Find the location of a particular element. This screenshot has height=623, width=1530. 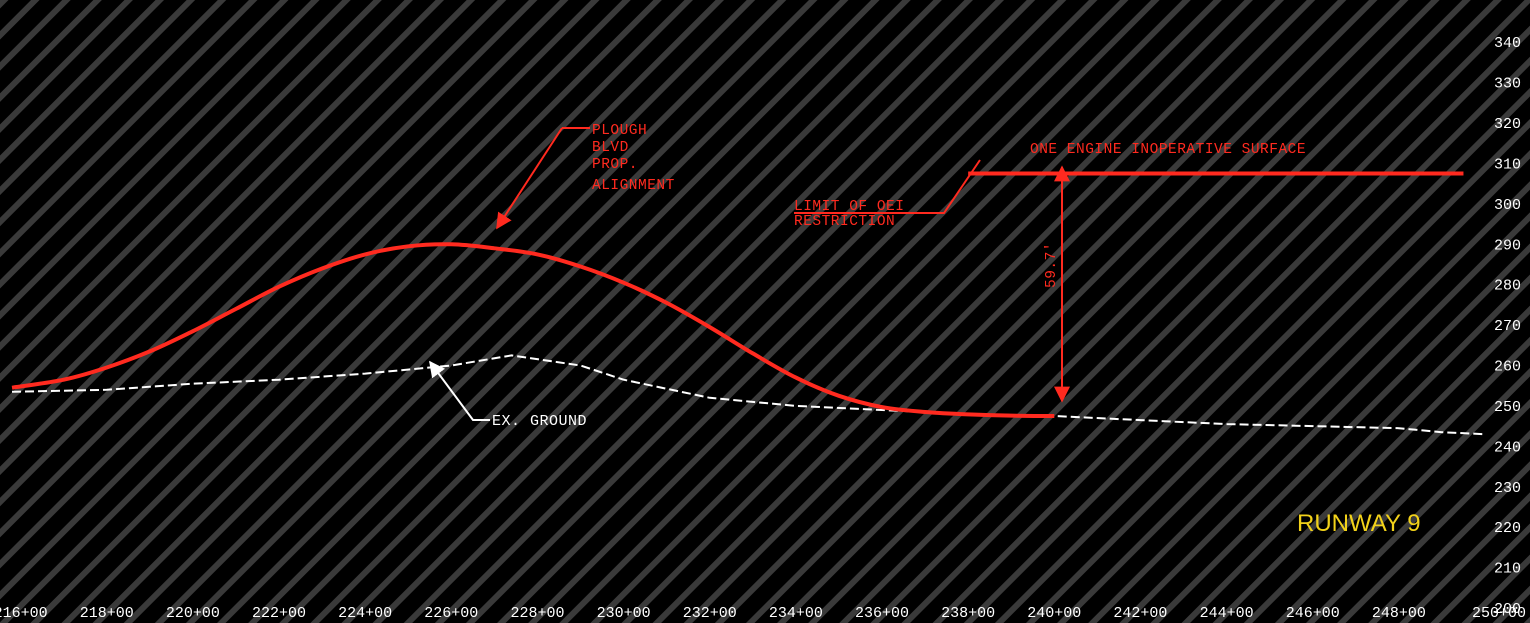

x-tick-label: 230+00 is located at coordinates (624, 613).